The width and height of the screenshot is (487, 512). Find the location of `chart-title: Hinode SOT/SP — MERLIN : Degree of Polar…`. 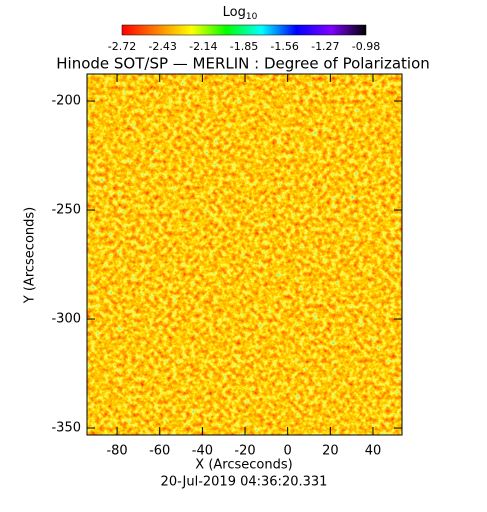

chart-title: Hinode SOT/SP — MERLIN : Degree of Polar… is located at coordinates (243, 64).